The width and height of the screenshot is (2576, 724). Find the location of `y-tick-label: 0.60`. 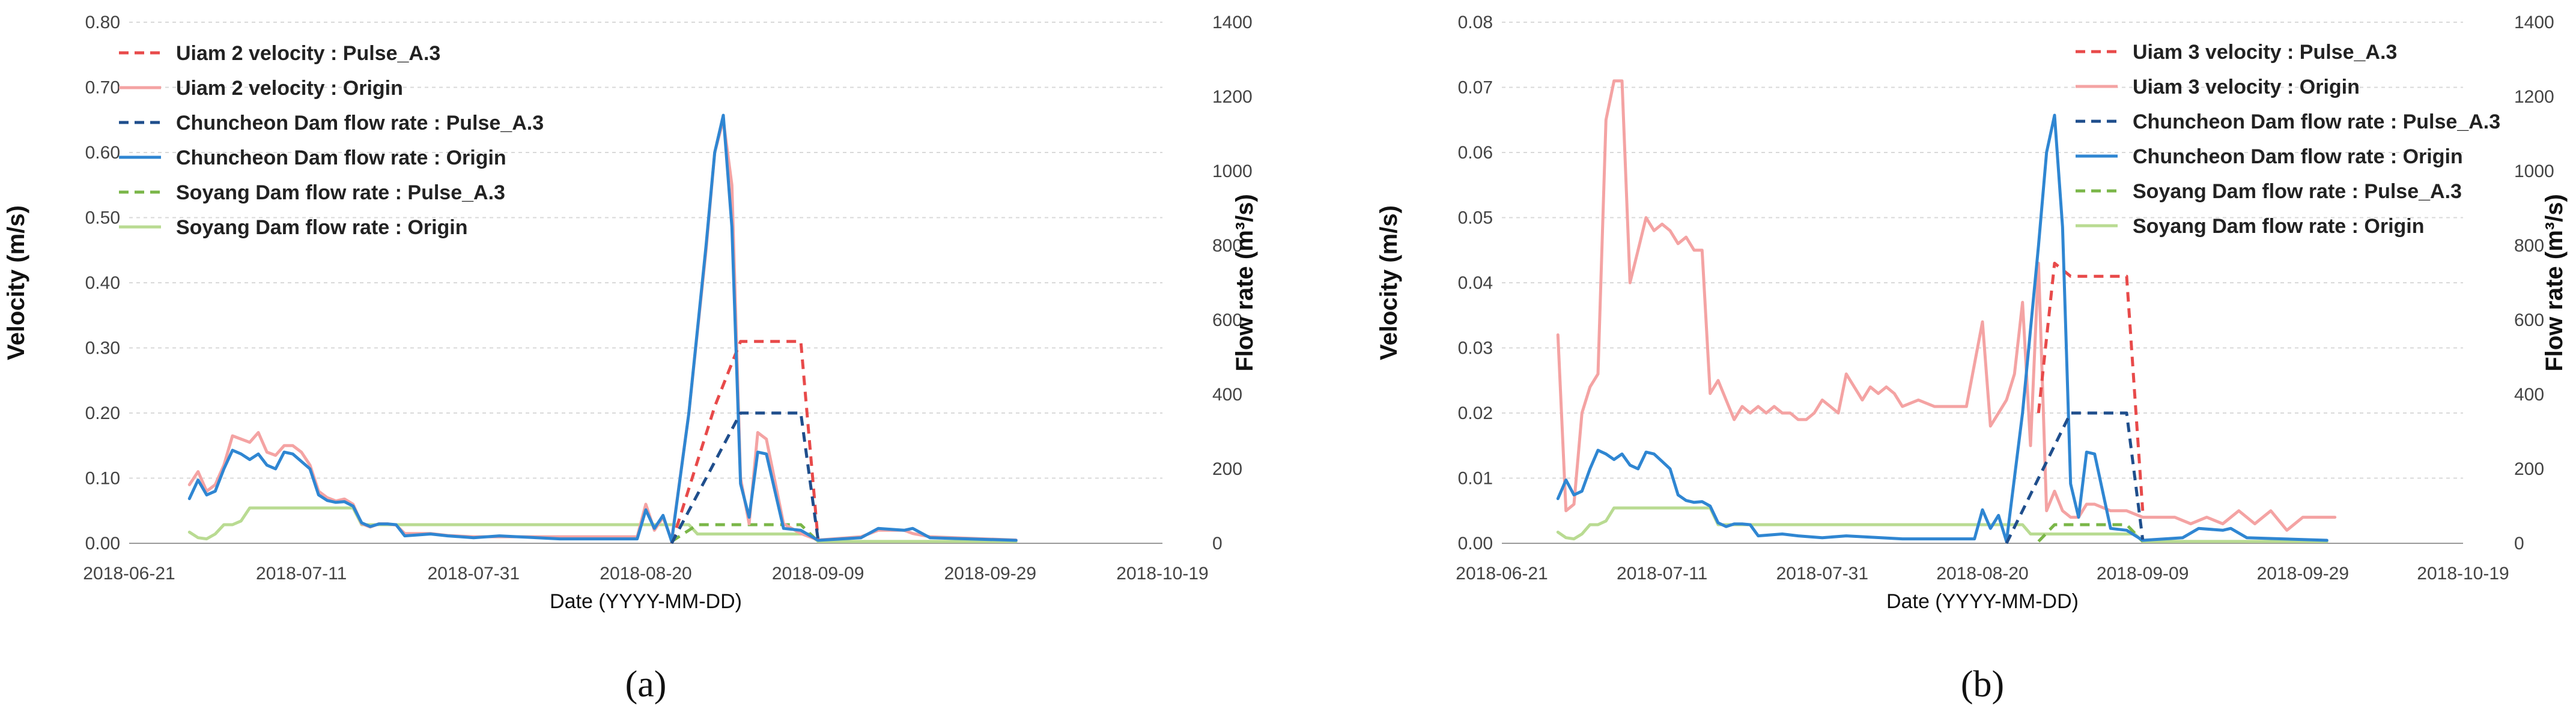

y-tick-label: 0.60 is located at coordinates (102, 153).